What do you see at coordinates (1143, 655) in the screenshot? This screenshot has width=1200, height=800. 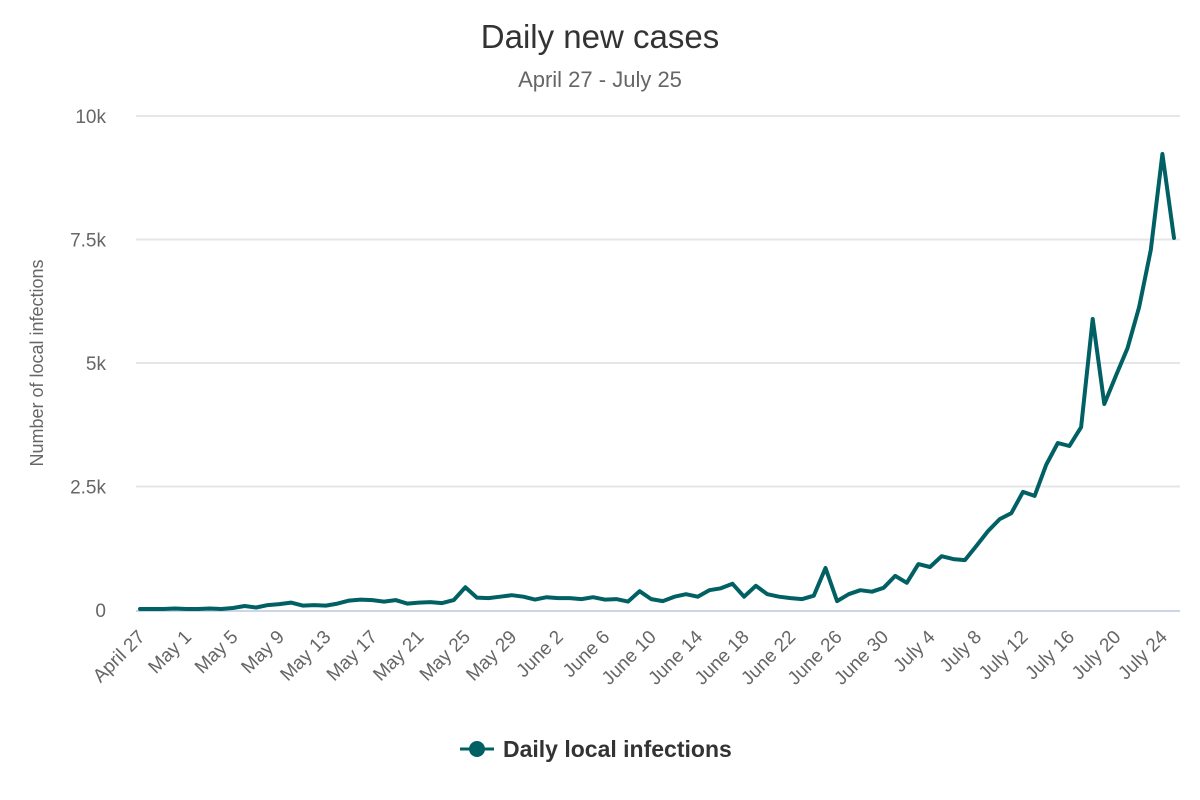 I see `x-tick-label: July 24` at bounding box center [1143, 655].